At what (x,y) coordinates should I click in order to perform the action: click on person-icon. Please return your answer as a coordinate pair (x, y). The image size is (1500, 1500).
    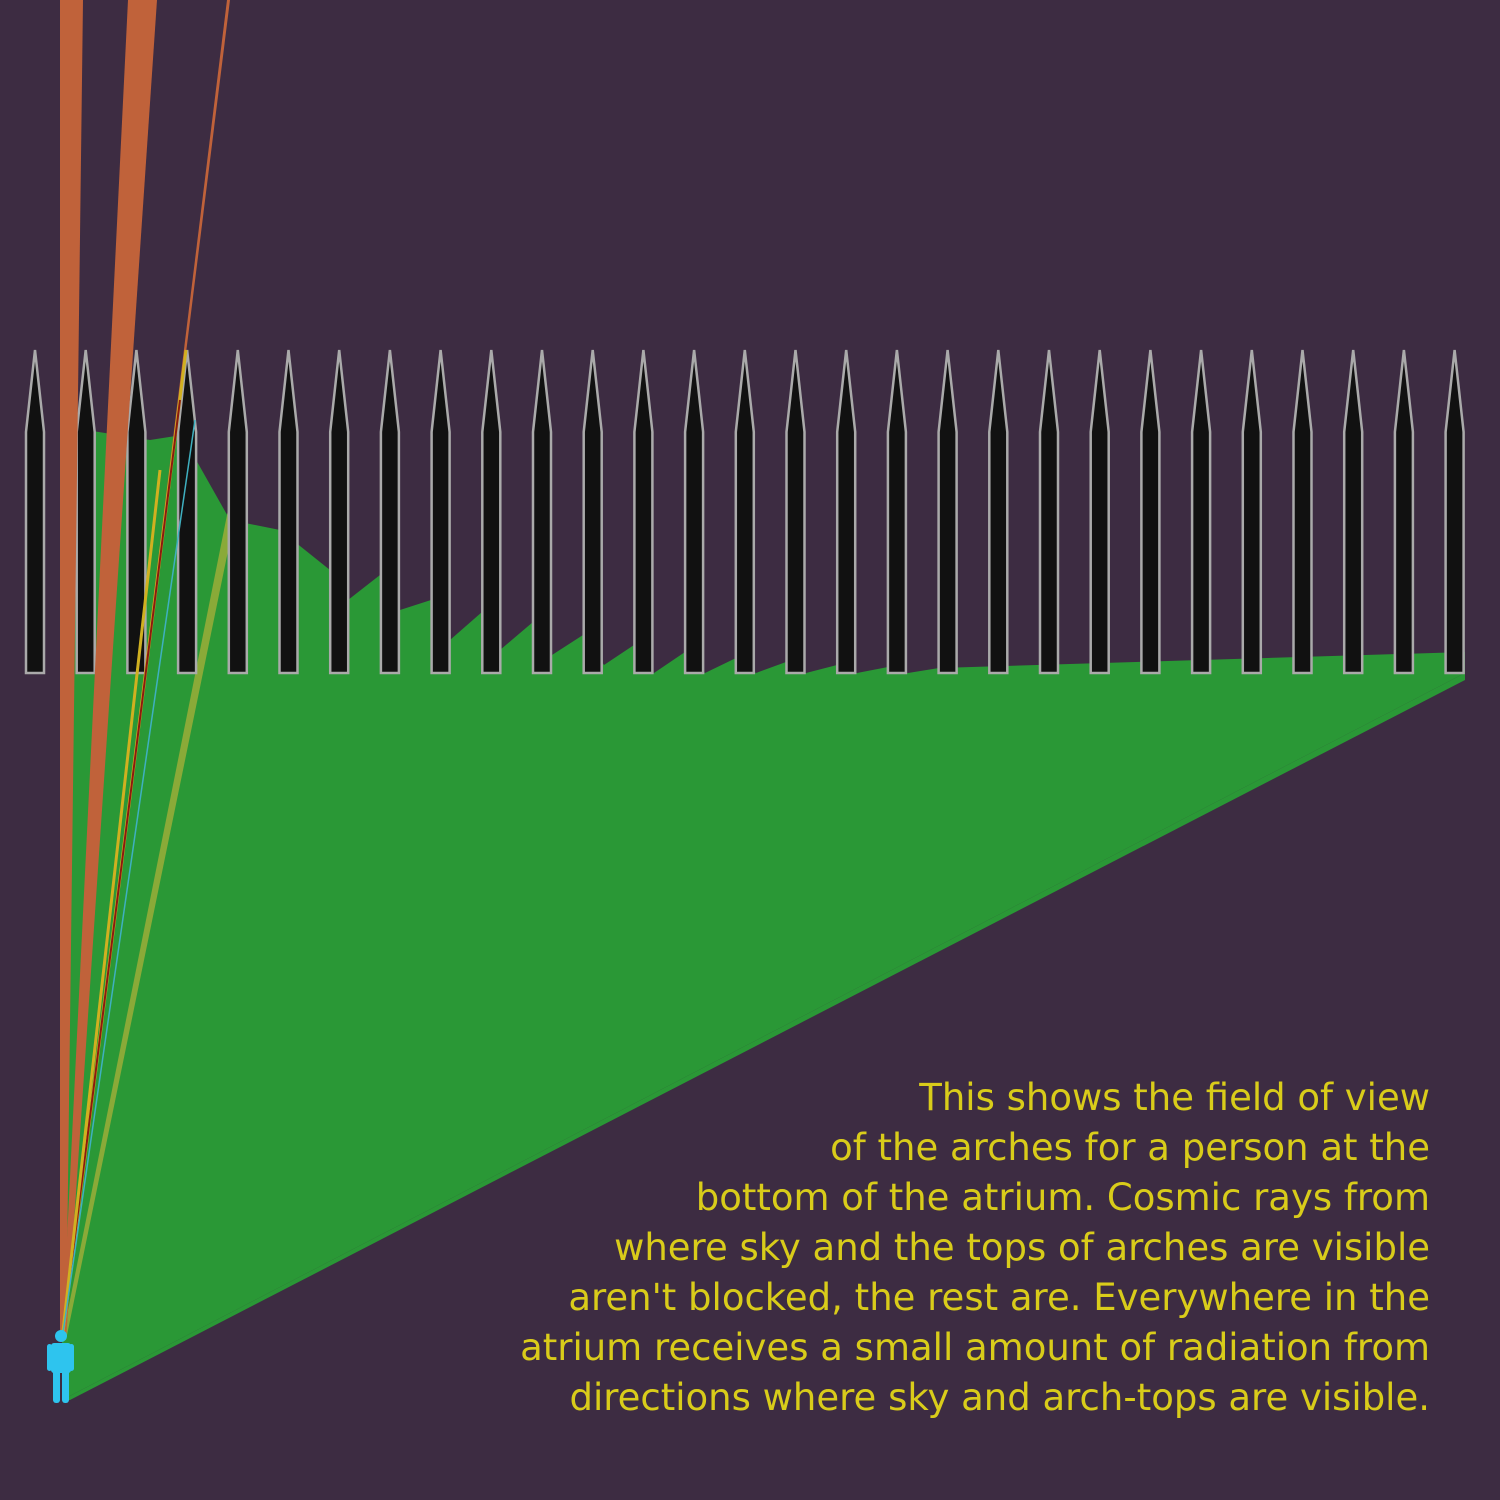
    Looking at the image, I should click on (60, 1366).